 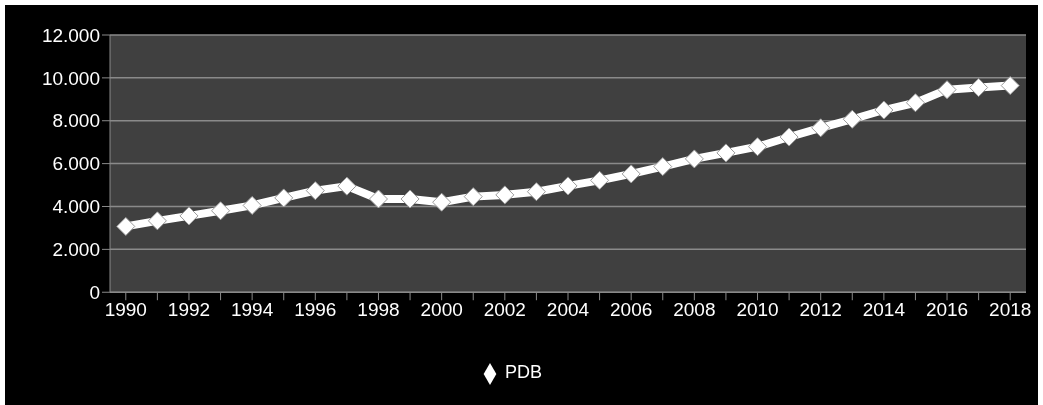 I want to click on y-tick-label: 2.000, so click(x=76, y=250).